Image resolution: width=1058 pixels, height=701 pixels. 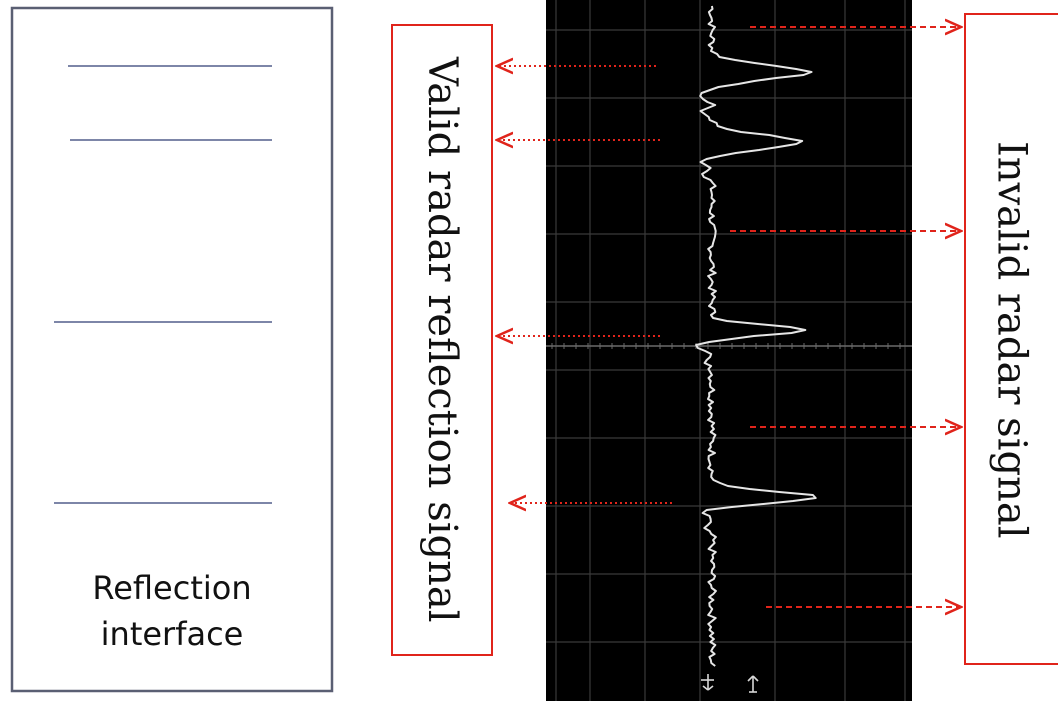 I want to click on valid-signal-box, so click(x=442, y=340).